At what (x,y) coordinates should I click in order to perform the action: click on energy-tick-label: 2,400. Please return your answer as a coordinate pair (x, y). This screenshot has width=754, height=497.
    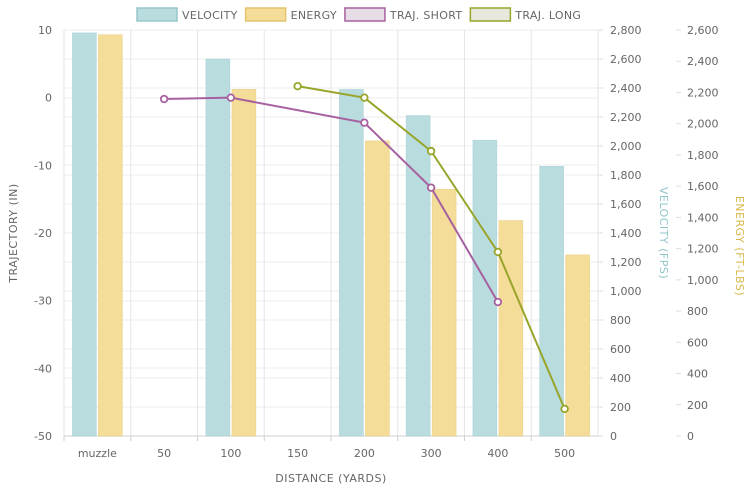
    Looking at the image, I should click on (703, 61).